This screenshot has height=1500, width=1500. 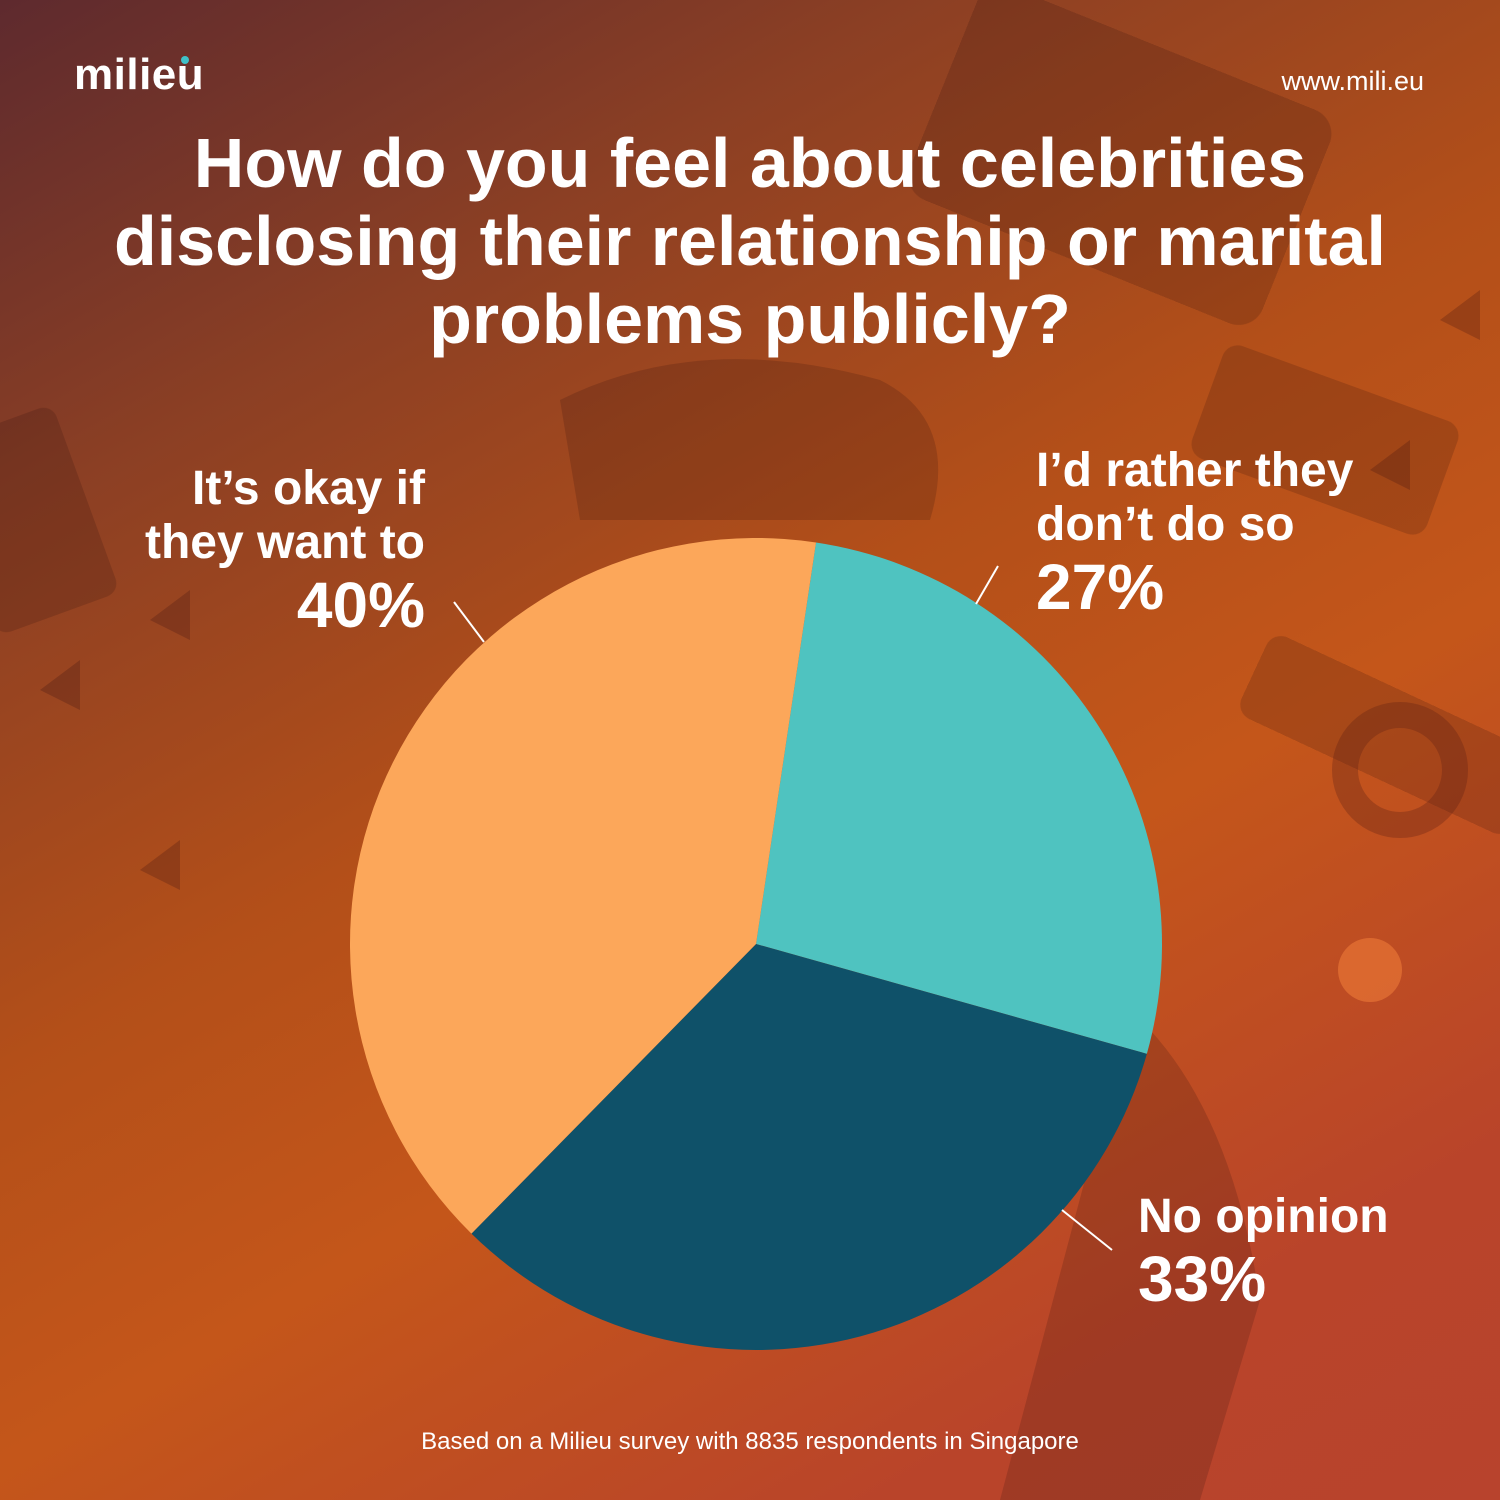 What do you see at coordinates (1100, 587) in the screenshot?
I see `slice-value-rather-not: 27%` at bounding box center [1100, 587].